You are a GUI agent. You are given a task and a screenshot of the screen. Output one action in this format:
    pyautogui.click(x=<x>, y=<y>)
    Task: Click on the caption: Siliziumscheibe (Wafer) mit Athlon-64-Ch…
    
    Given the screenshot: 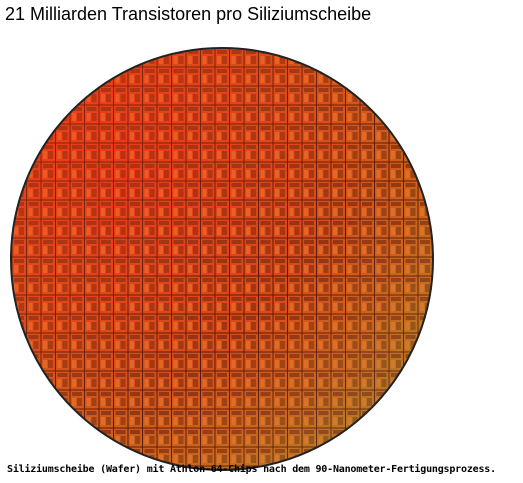 What is the action you would take?
    pyautogui.click(x=251, y=469)
    